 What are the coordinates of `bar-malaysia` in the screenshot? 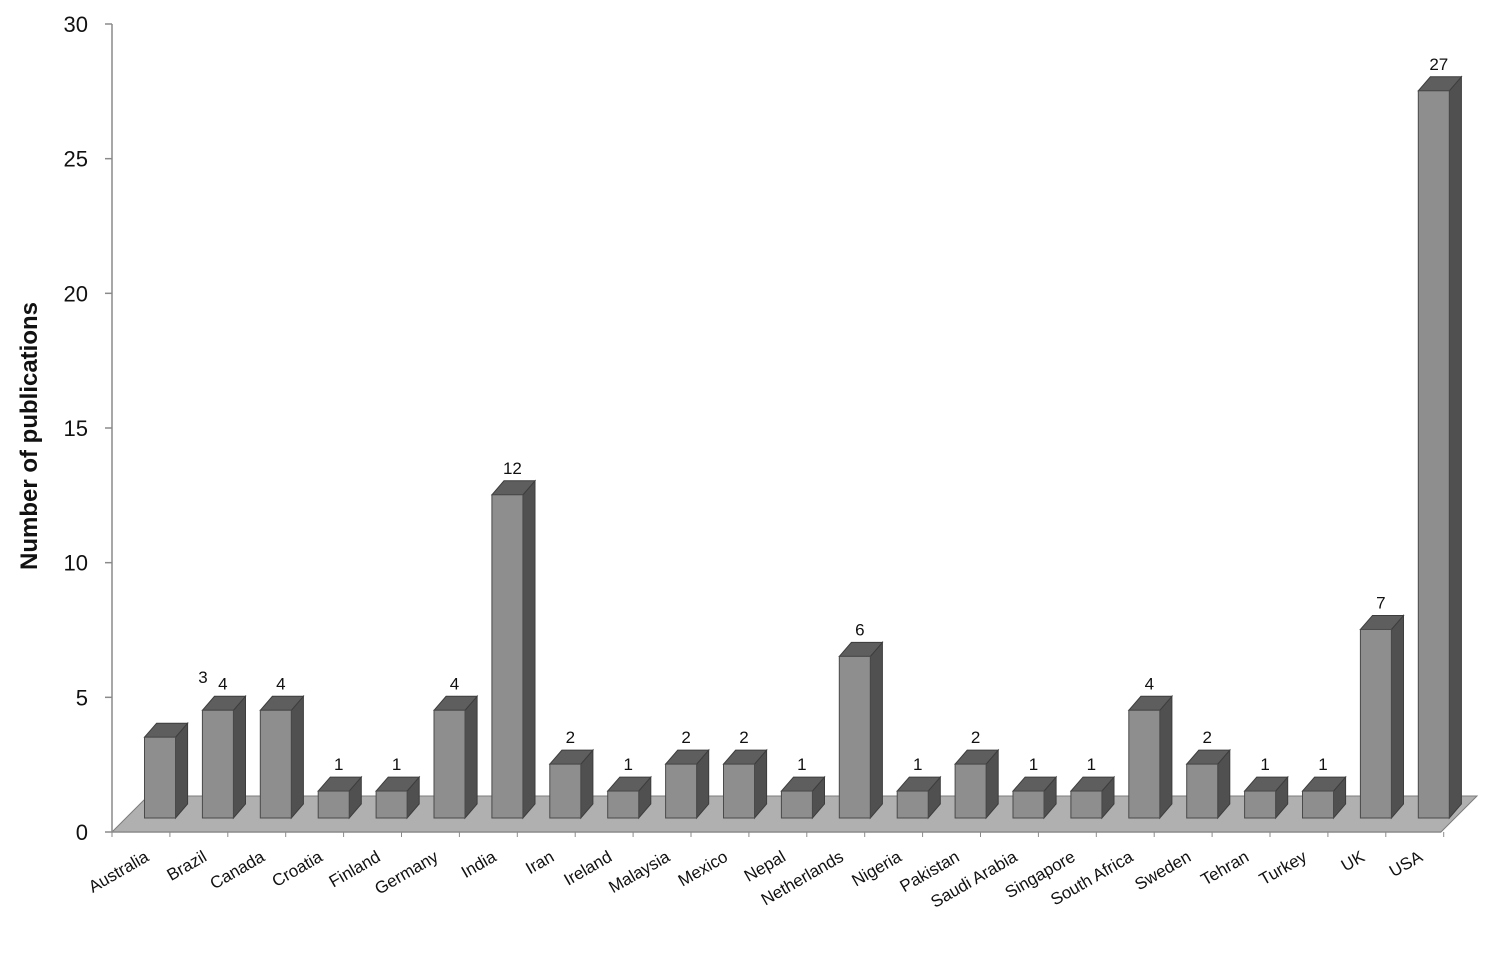 It's located at (687, 784).